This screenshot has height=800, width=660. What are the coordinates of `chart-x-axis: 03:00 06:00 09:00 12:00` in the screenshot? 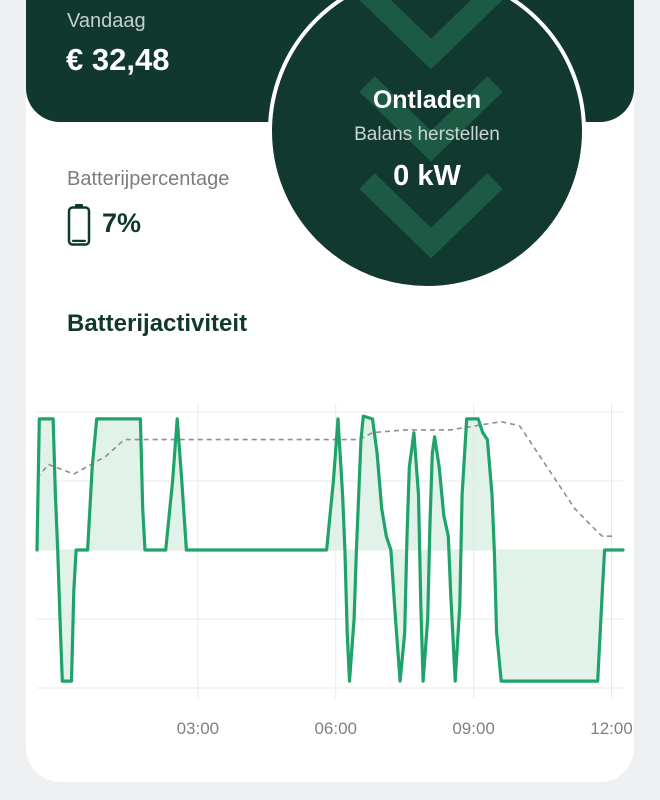 It's located at (405, 728).